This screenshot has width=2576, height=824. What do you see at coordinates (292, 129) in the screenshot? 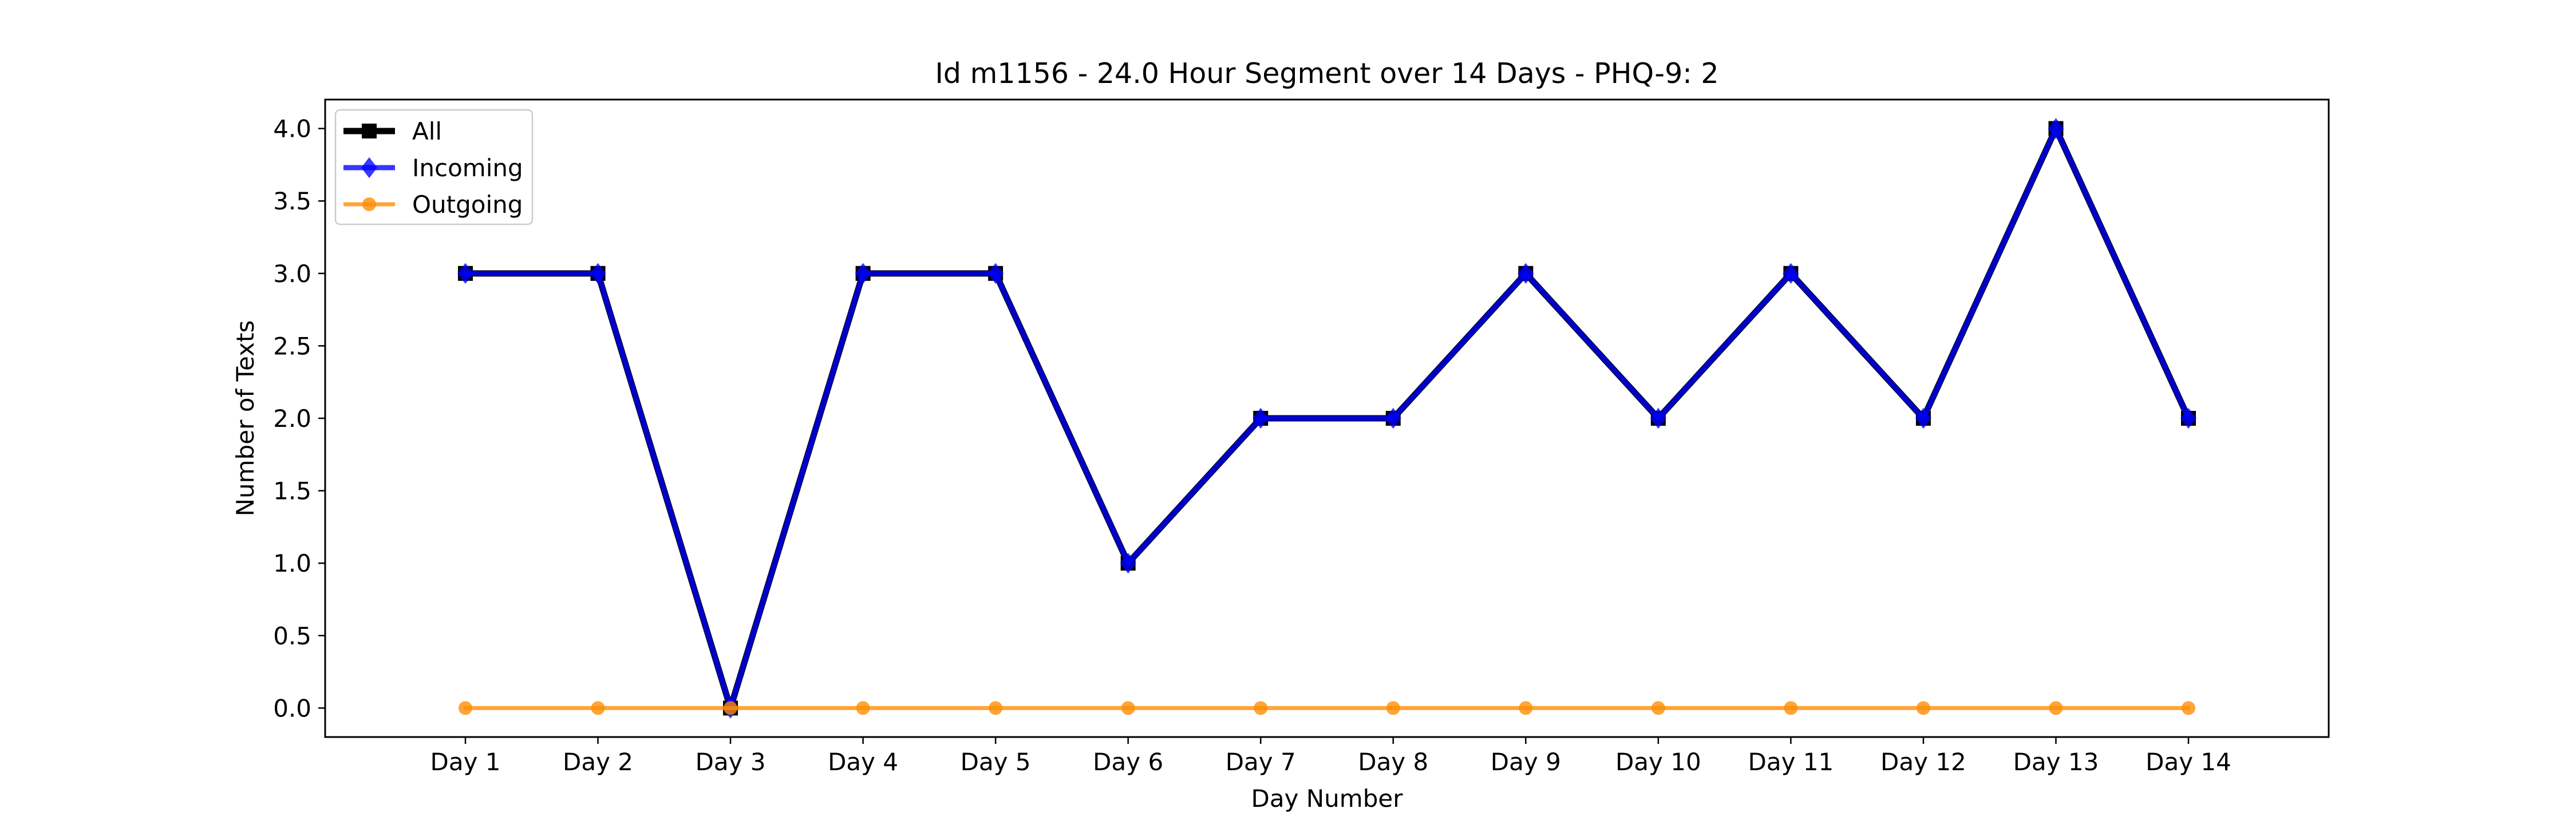
I see `y-tick-label: 4.0` at bounding box center [292, 129].